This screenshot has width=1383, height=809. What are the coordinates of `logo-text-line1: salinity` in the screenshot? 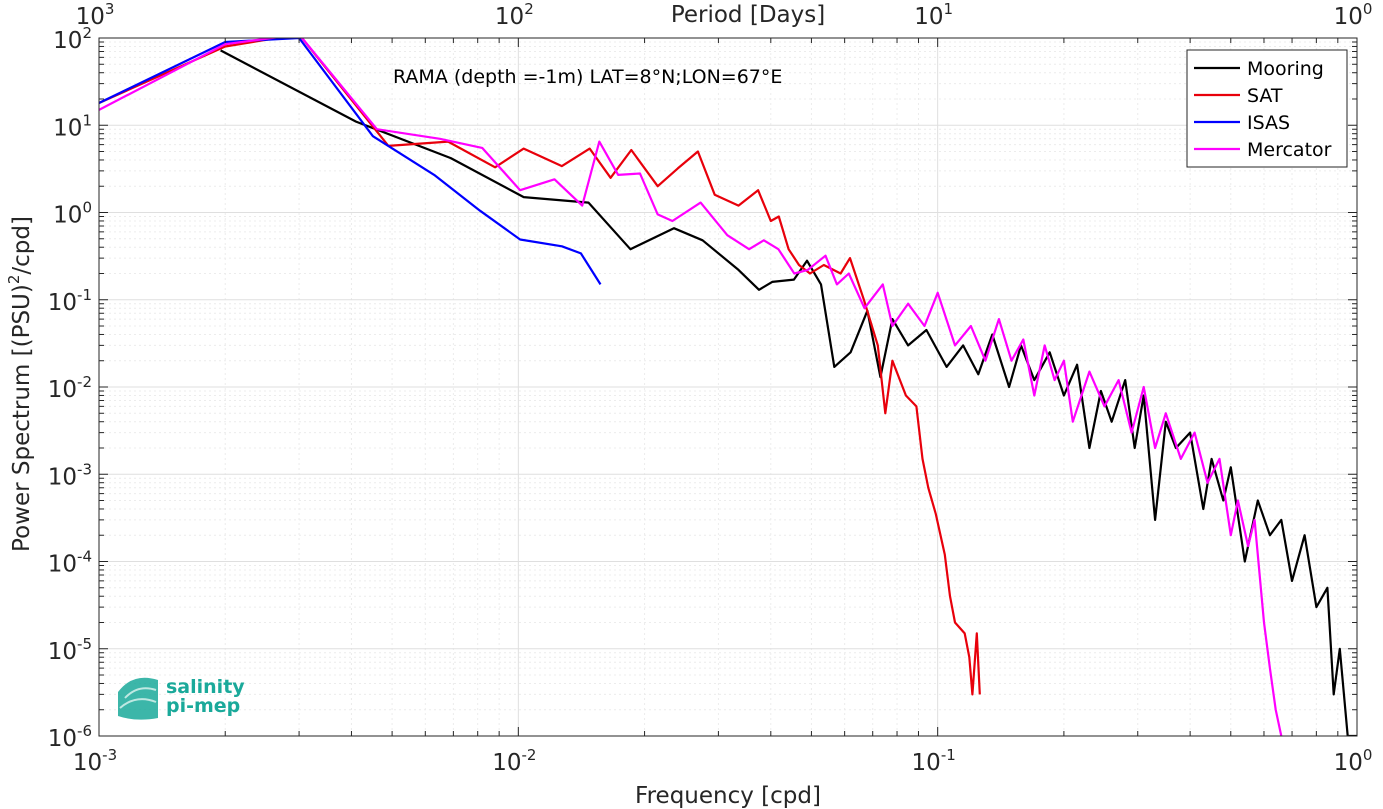 It's located at (205, 687).